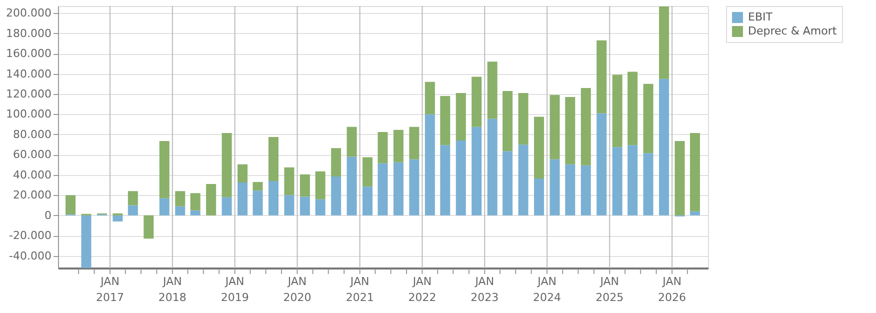 This screenshot has width=876, height=313. What do you see at coordinates (32, 134) in the screenshot?
I see `y-tick-label: 80.000` at bounding box center [32, 134].